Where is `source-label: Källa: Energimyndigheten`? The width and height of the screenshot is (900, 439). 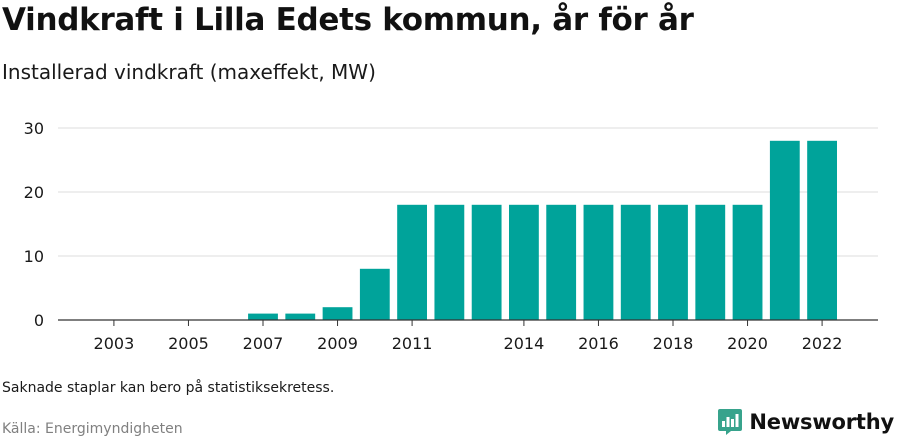 source-label: Källa: Energimyndigheten is located at coordinates (92, 429).